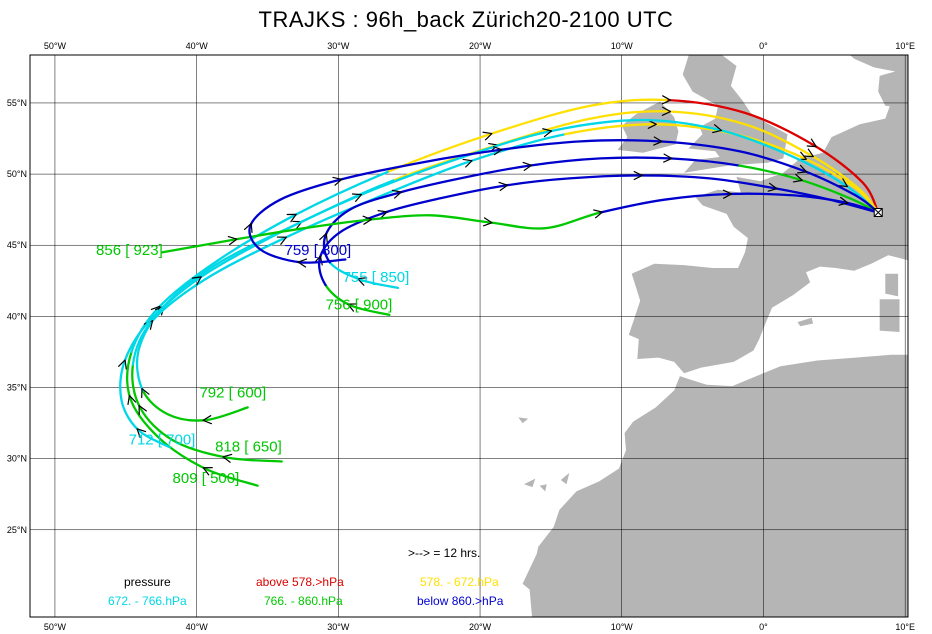 The height and width of the screenshot is (634, 932). I want to click on tick-label-lon-bottom: 20°W, so click(480, 627).